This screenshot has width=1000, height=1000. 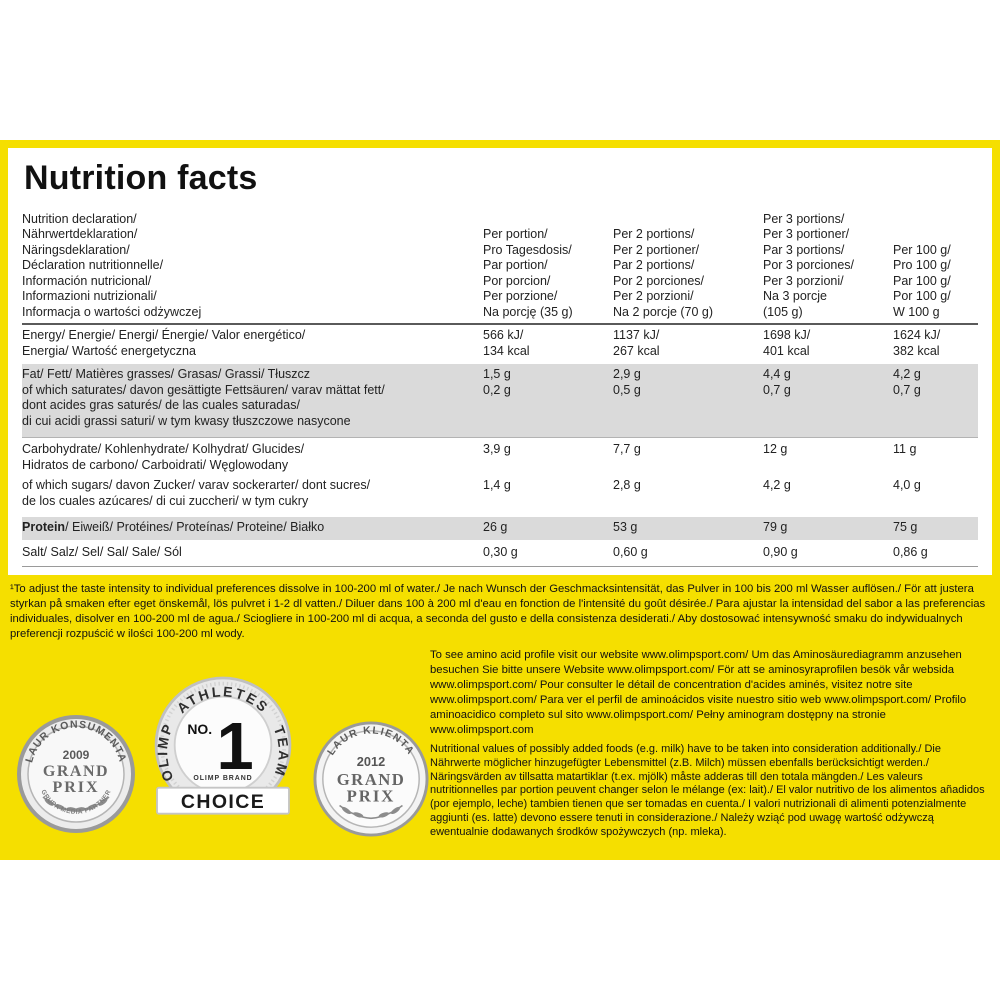 What do you see at coordinates (654, 265) in the screenshot?
I see `header-line: Par 2 portions/` at bounding box center [654, 265].